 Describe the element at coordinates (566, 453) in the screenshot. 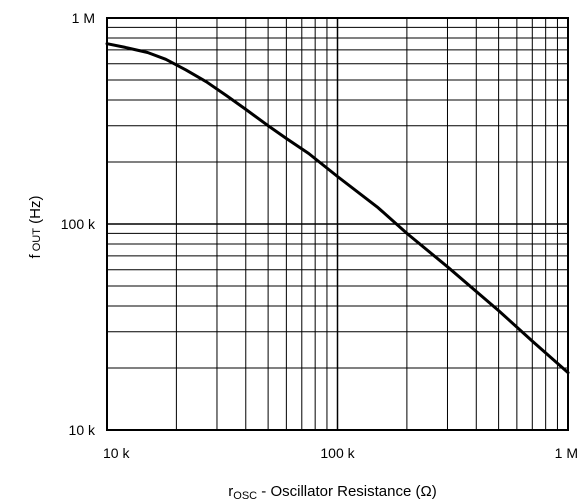

I see `x-tick-label: 1 M` at that location.